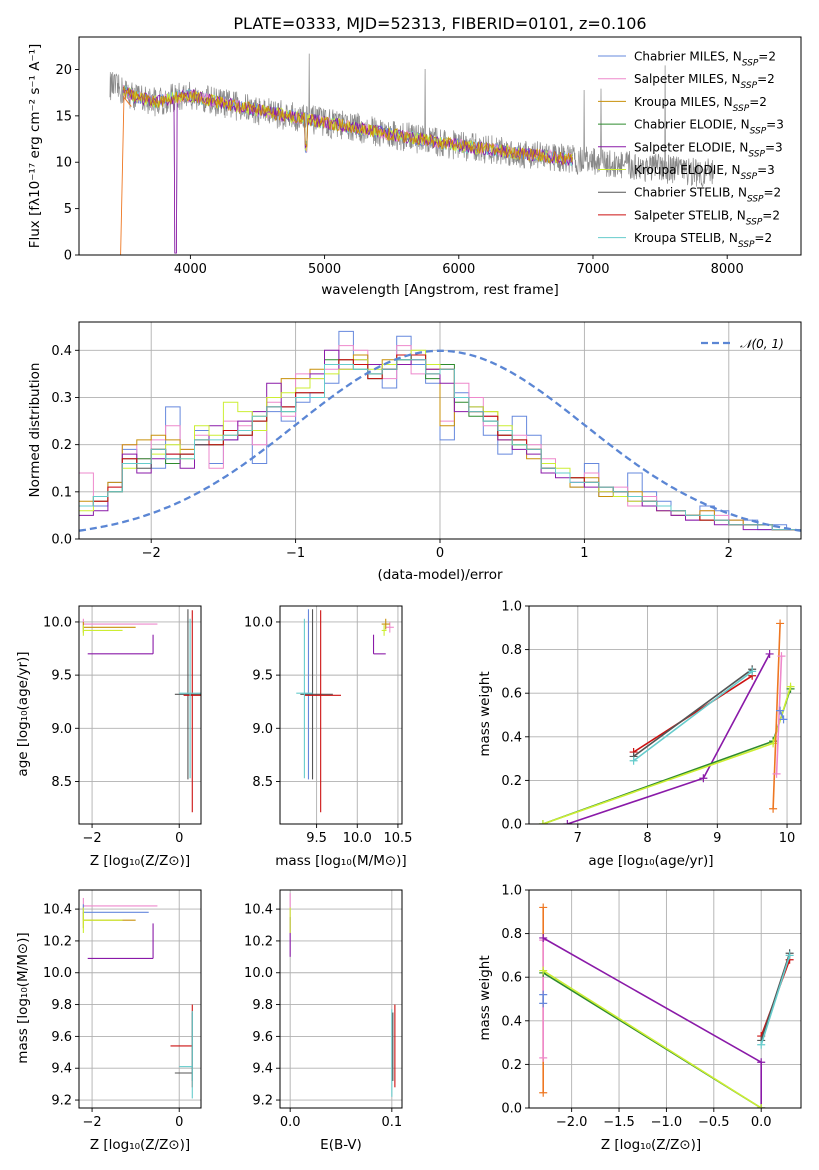 The width and height of the screenshot is (819, 1170). What do you see at coordinates (262, 1005) in the screenshot?
I see `y-tick-label: 9.8` at bounding box center [262, 1005].